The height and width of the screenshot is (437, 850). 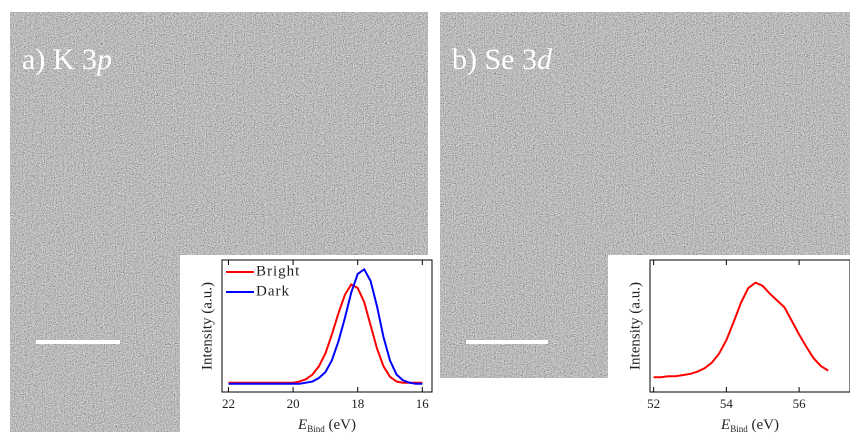 I want to click on x-tick-label: 16, so click(x=423, y=403).